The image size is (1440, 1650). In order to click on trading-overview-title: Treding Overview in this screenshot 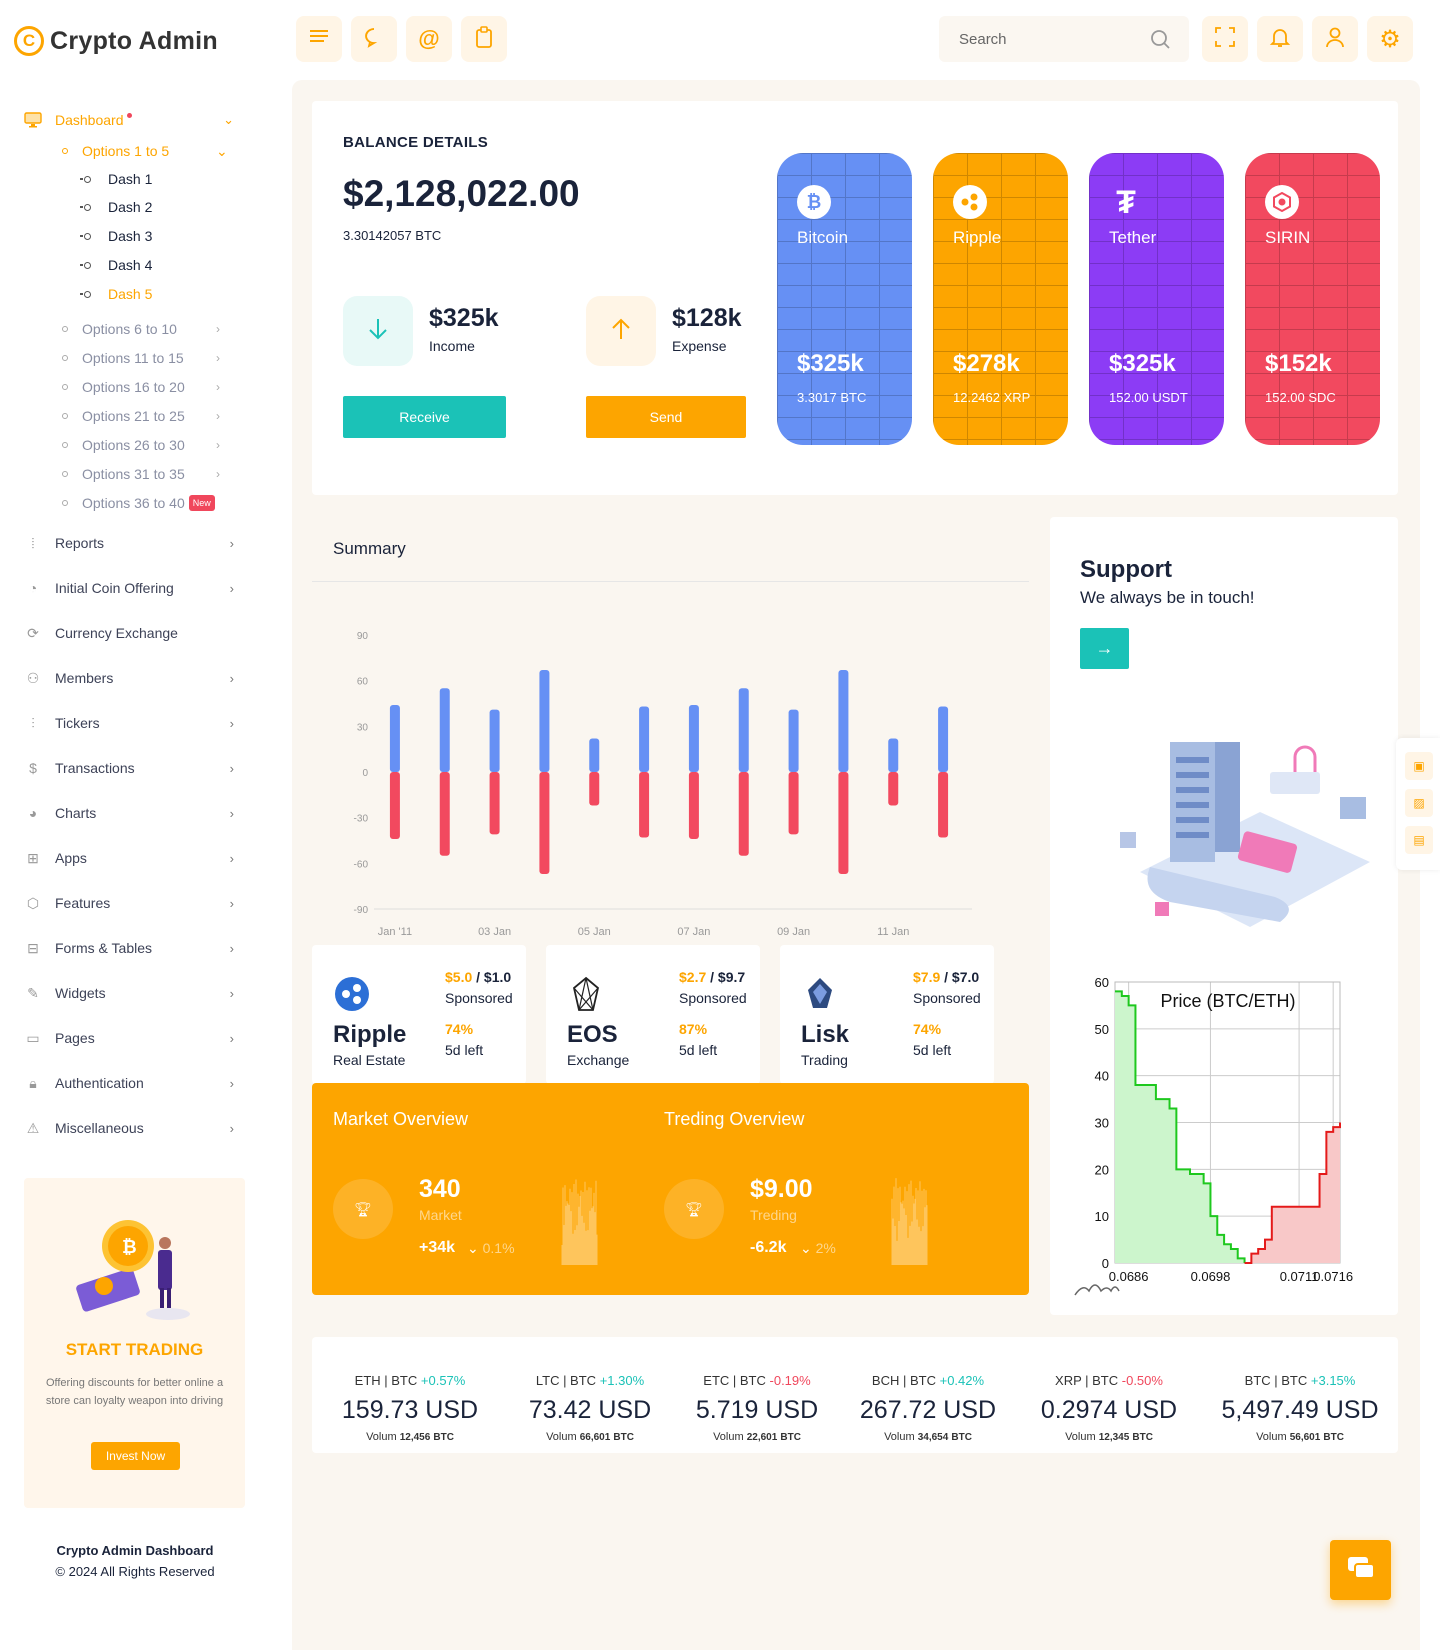, I will do `click(734, 1119)`.